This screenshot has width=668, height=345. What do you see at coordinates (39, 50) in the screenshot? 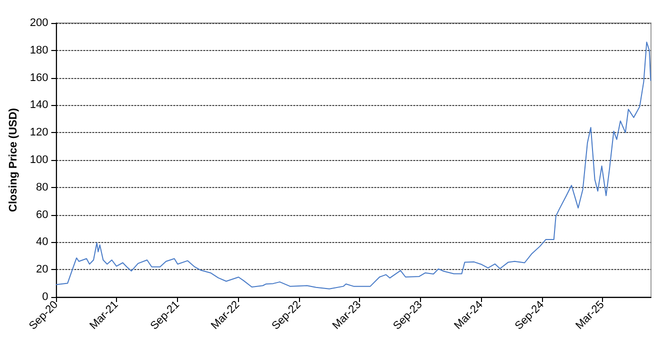
I see `y-tick-label: 180` at bounding box center [39, 50].